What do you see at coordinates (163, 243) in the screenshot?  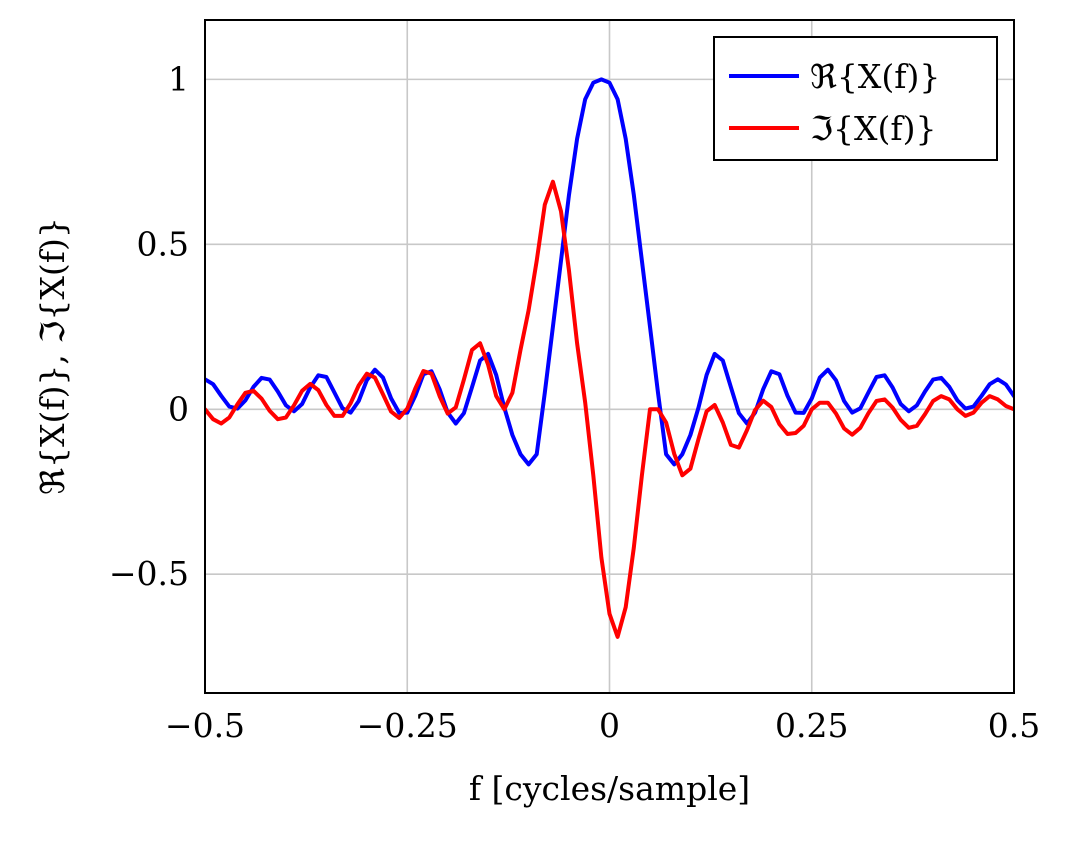 I see `y-tick-label: 0.5` at bounding box center [163, 243].